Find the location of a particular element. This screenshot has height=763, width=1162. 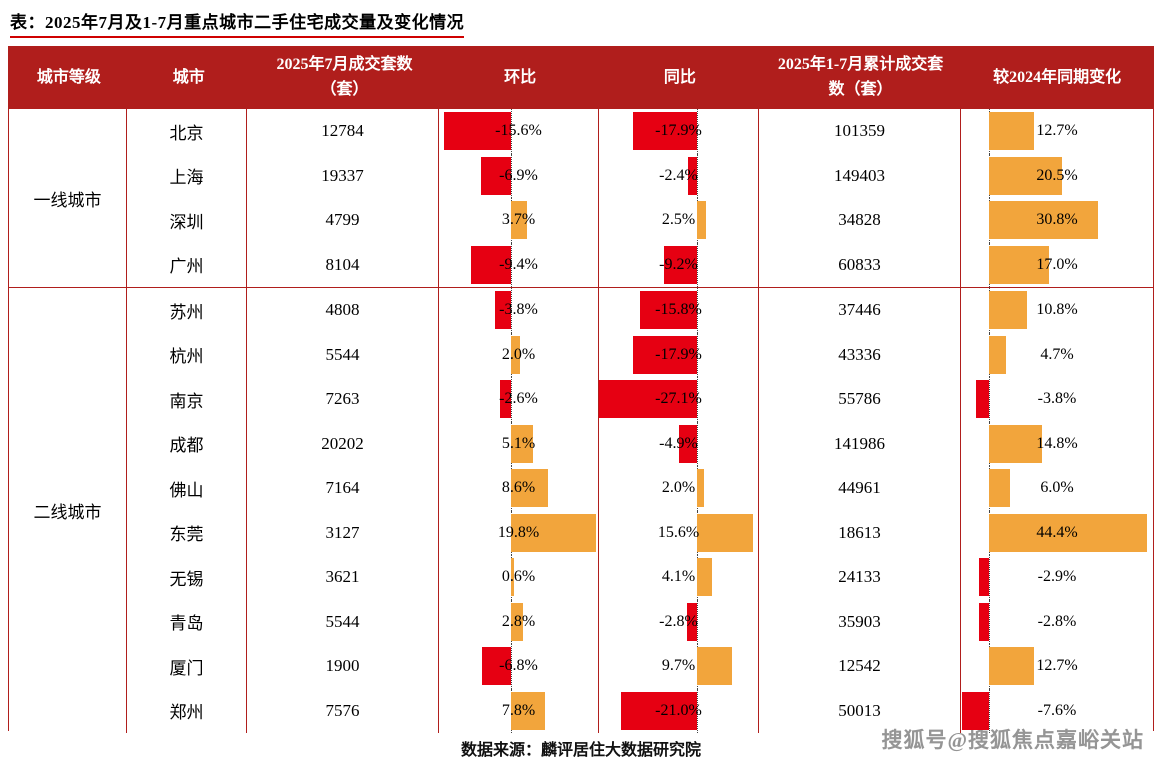

july-volume-value: 1900 is located at coordinates (343, 666).